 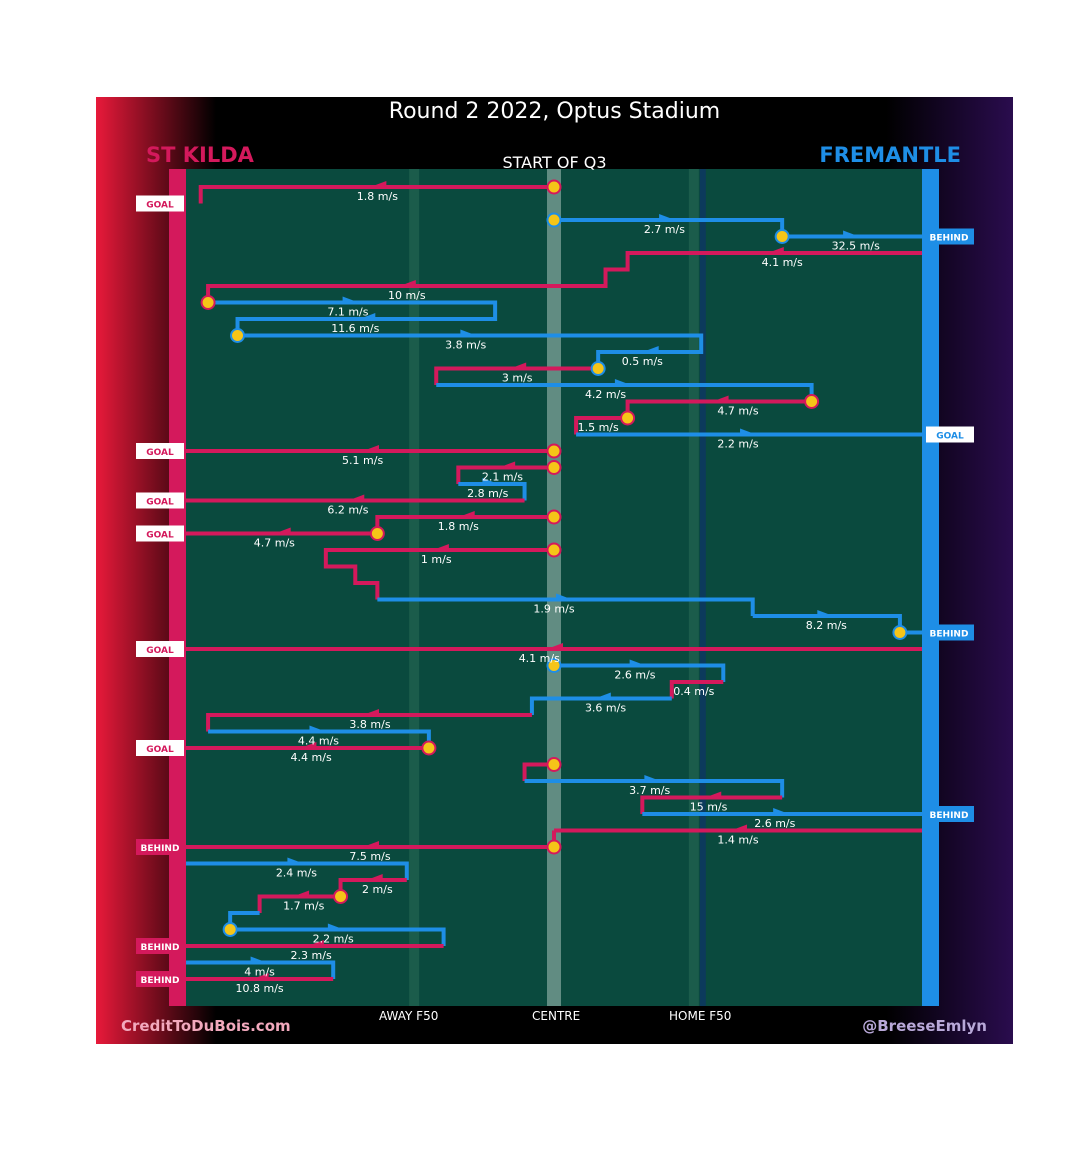 What do you see at coordinates (709, 807) in the screenshot?
I see `speed-label-26-0: 15 m/s` at bounding box center [709, 807].